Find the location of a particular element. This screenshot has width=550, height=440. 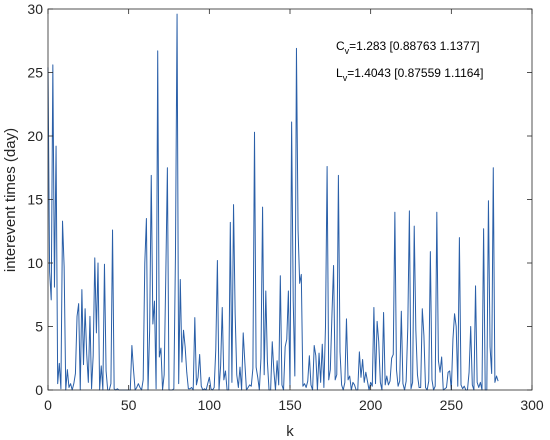

x-tick-label: 200 is located at coordinates (371, 405).